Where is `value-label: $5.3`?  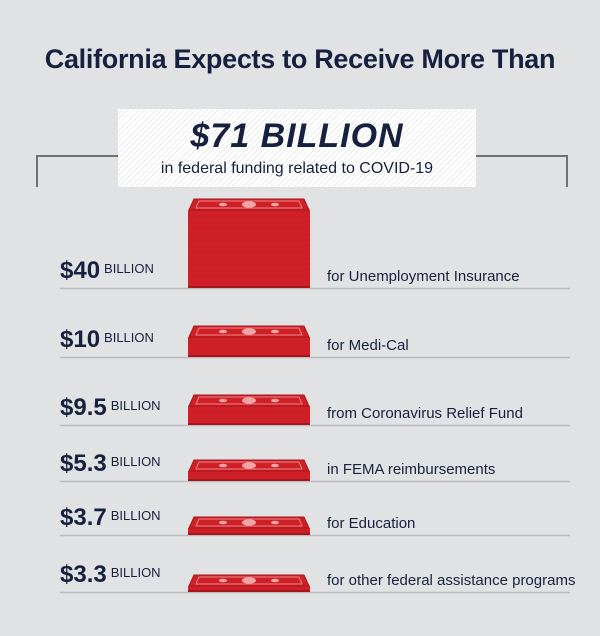 value-label: $5.3 is located at coordinates (83, 463).